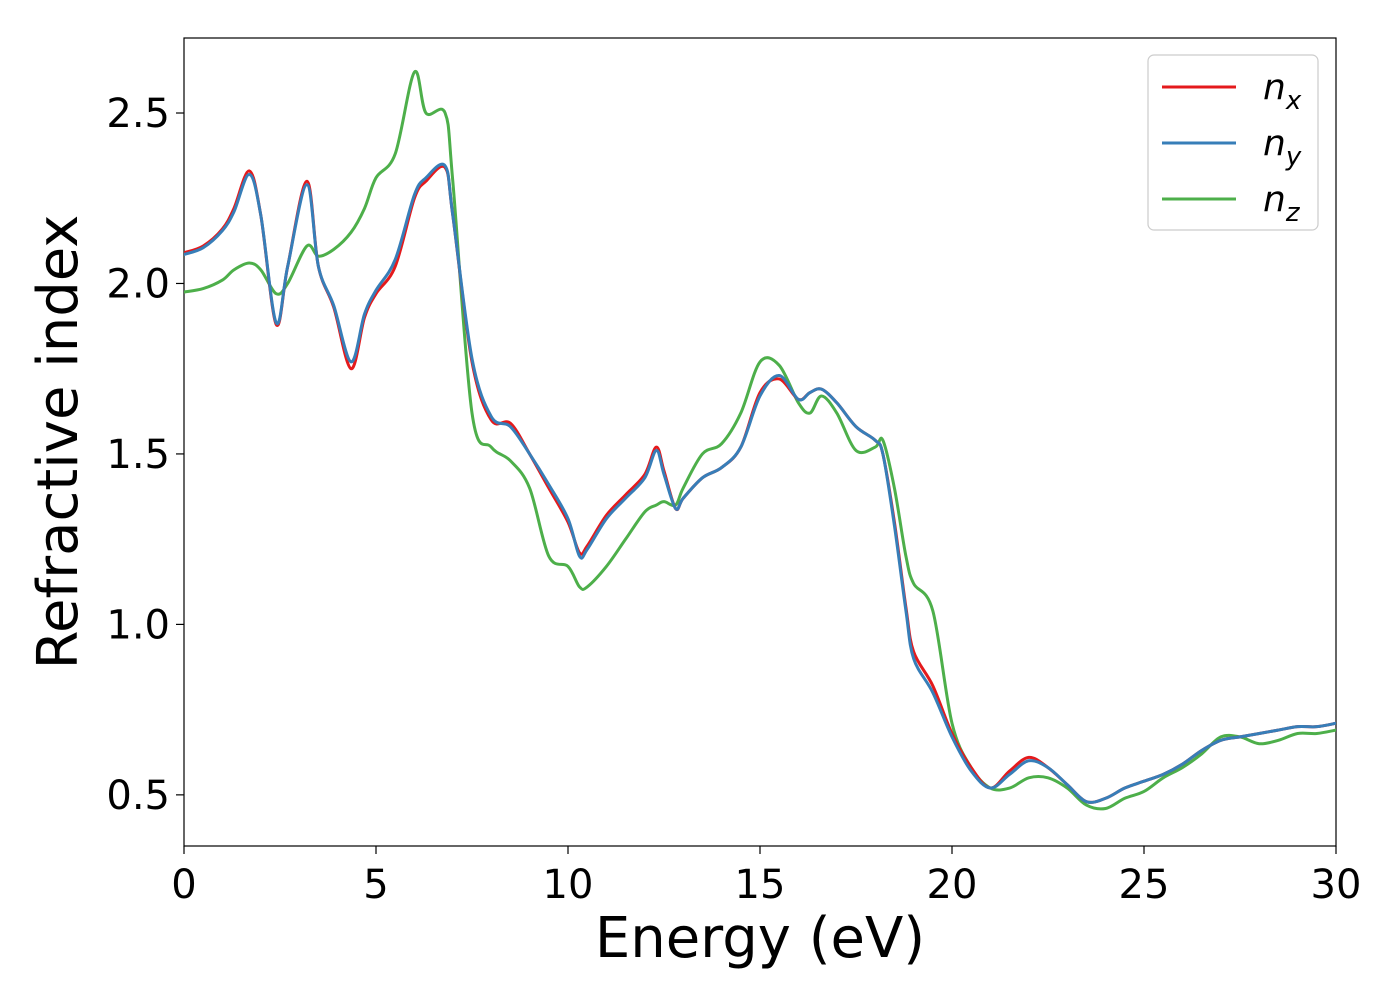 This screenshot has width=1400, height=1000. I want to click on x-axis-ticks: 0 5 10 15 20 25 30, so click(766, 877).